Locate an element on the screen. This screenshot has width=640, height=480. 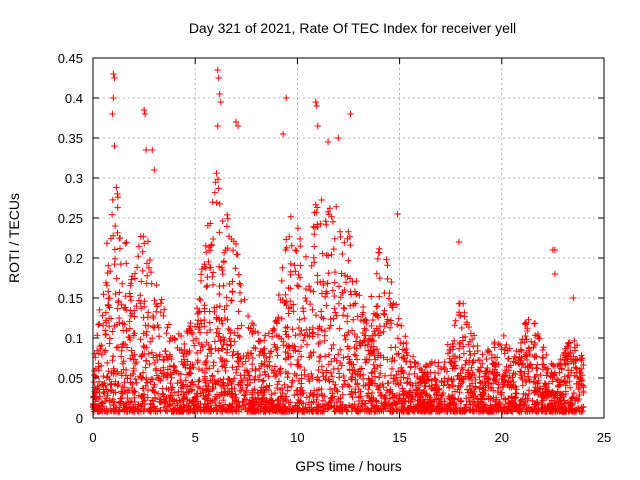
y-tick-label: 0 is located at coordinates (79, 418).